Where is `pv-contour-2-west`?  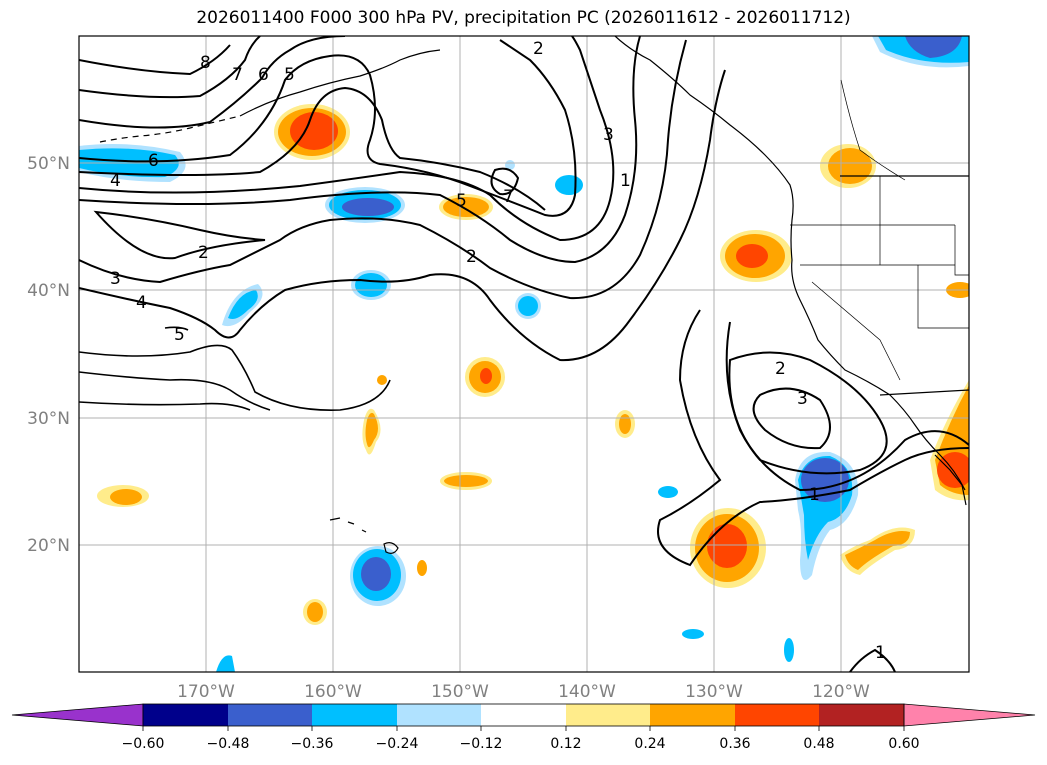
pv-contour-2-west is located at coordinates (179, 235).